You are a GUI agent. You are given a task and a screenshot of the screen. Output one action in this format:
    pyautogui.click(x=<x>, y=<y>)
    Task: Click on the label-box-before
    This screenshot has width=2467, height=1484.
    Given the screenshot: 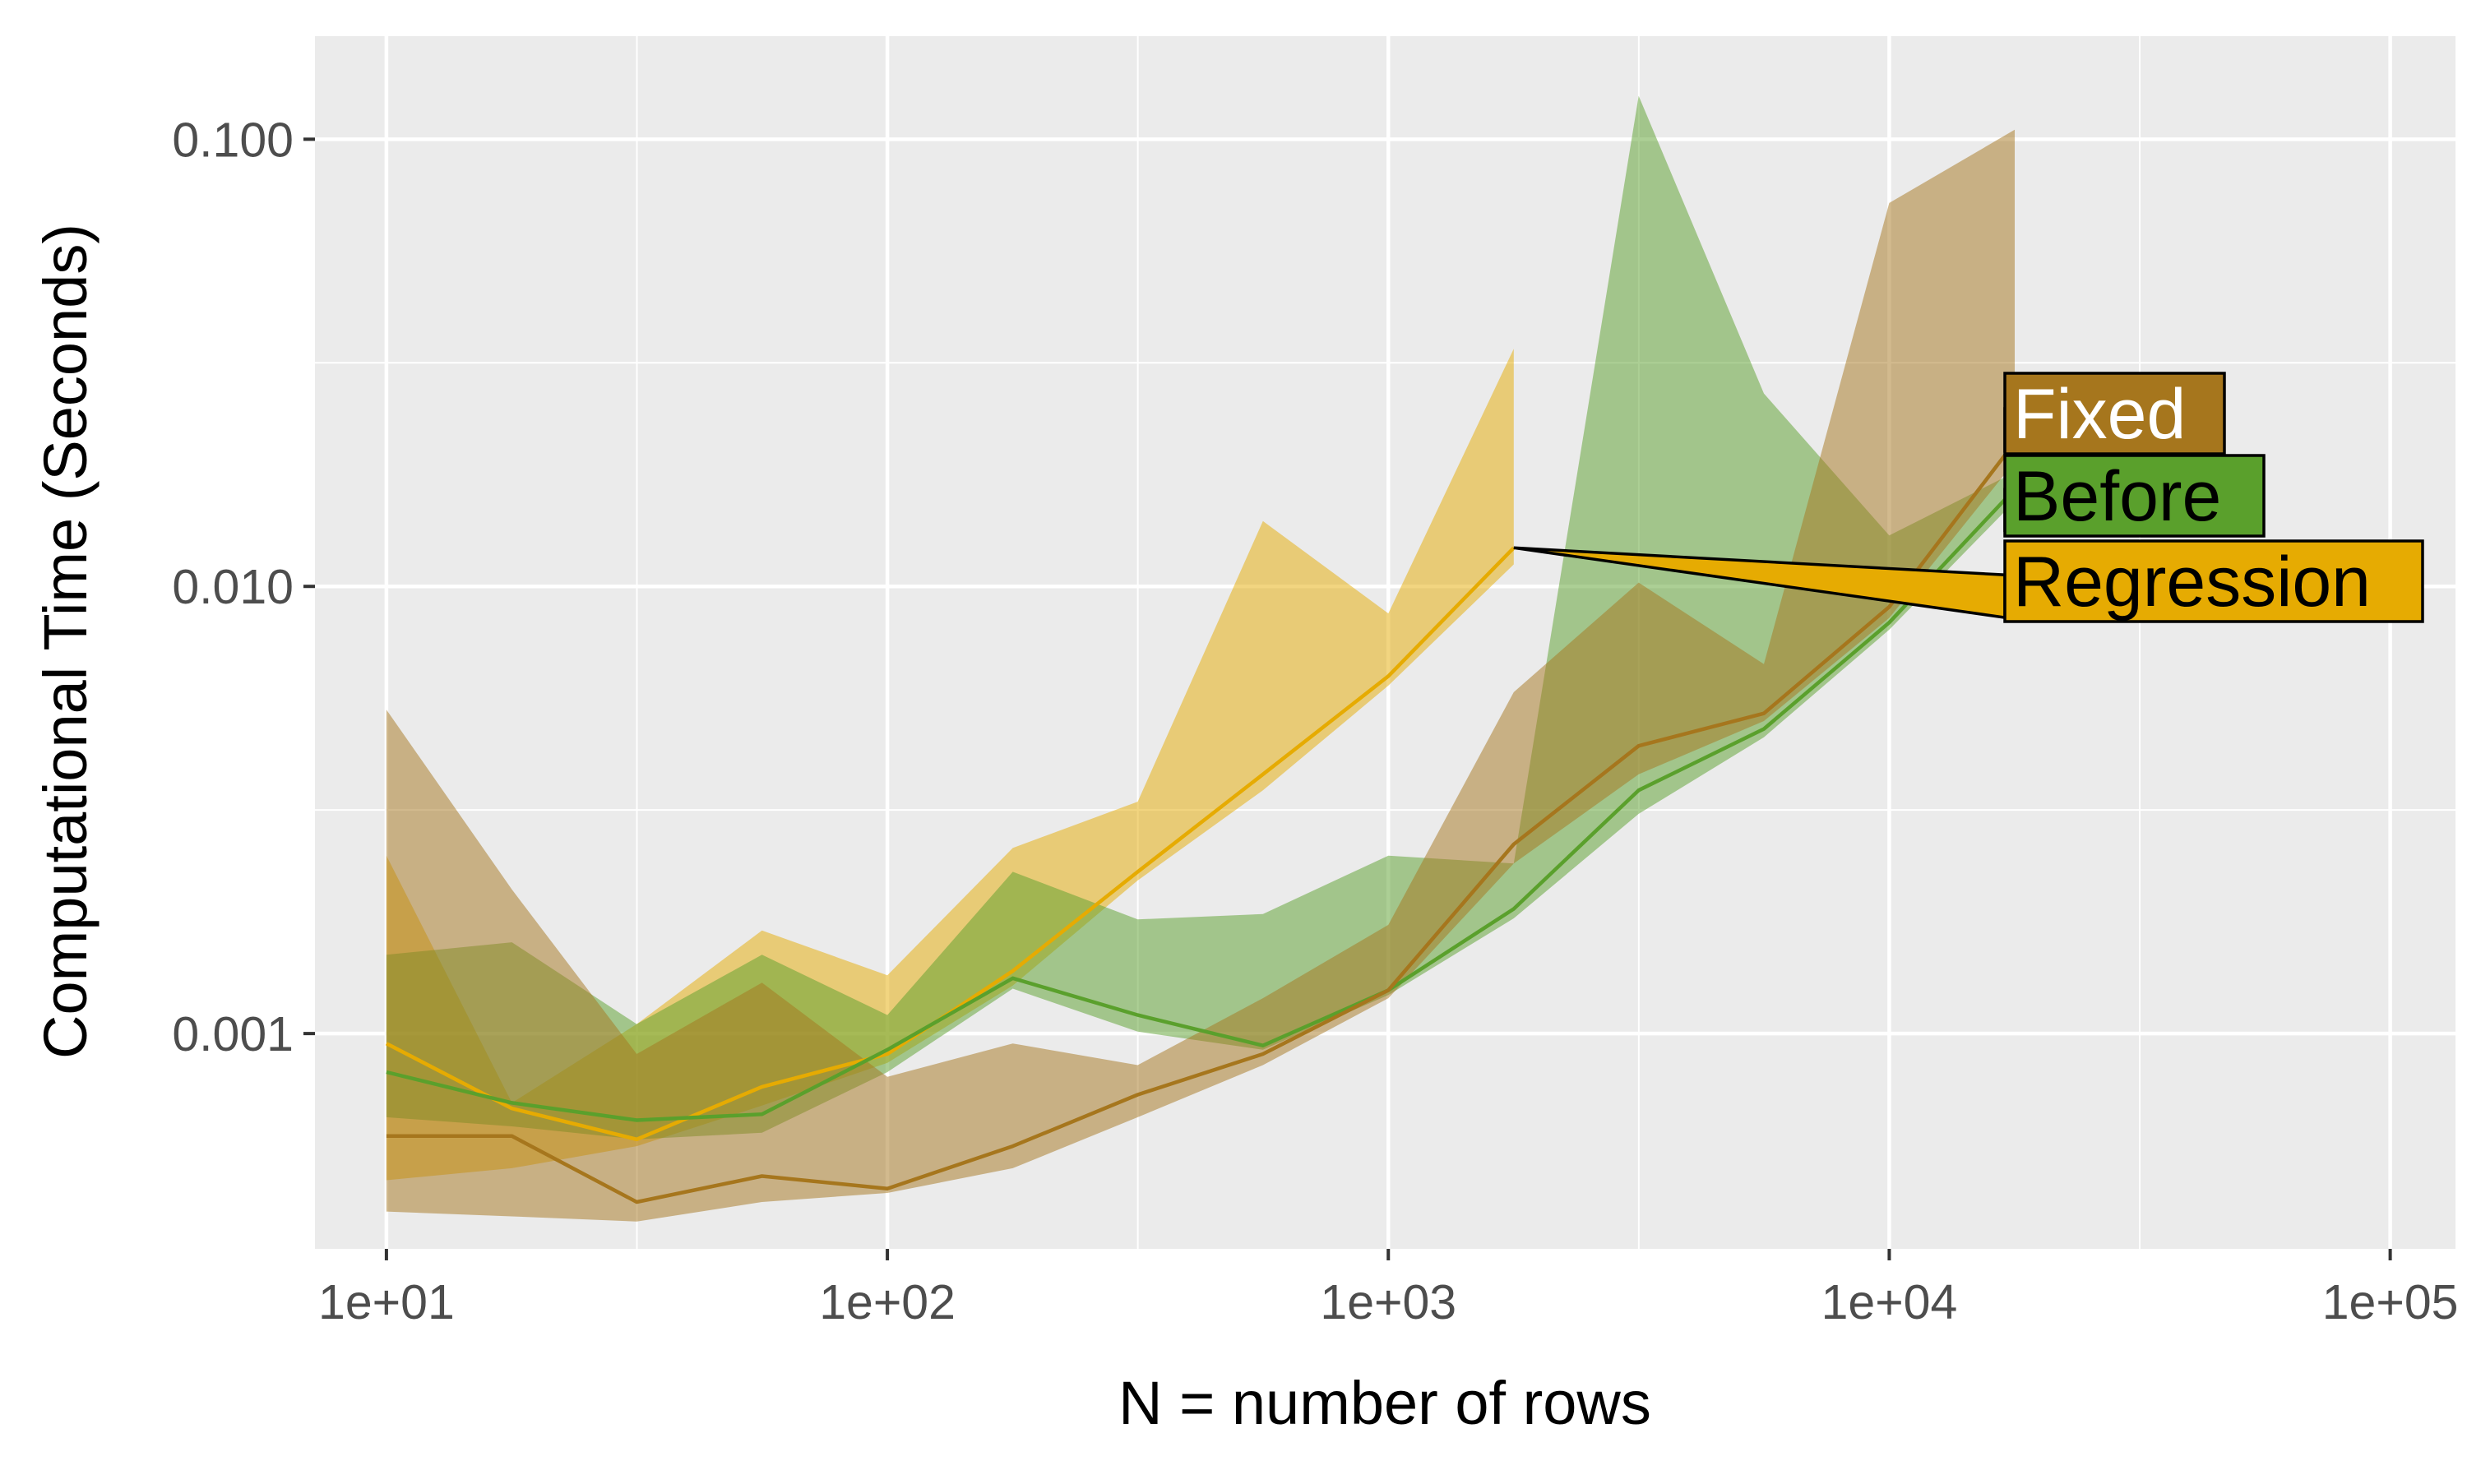 What is the action you would take?
    pyautogui.click(x=2135, y=496)
    